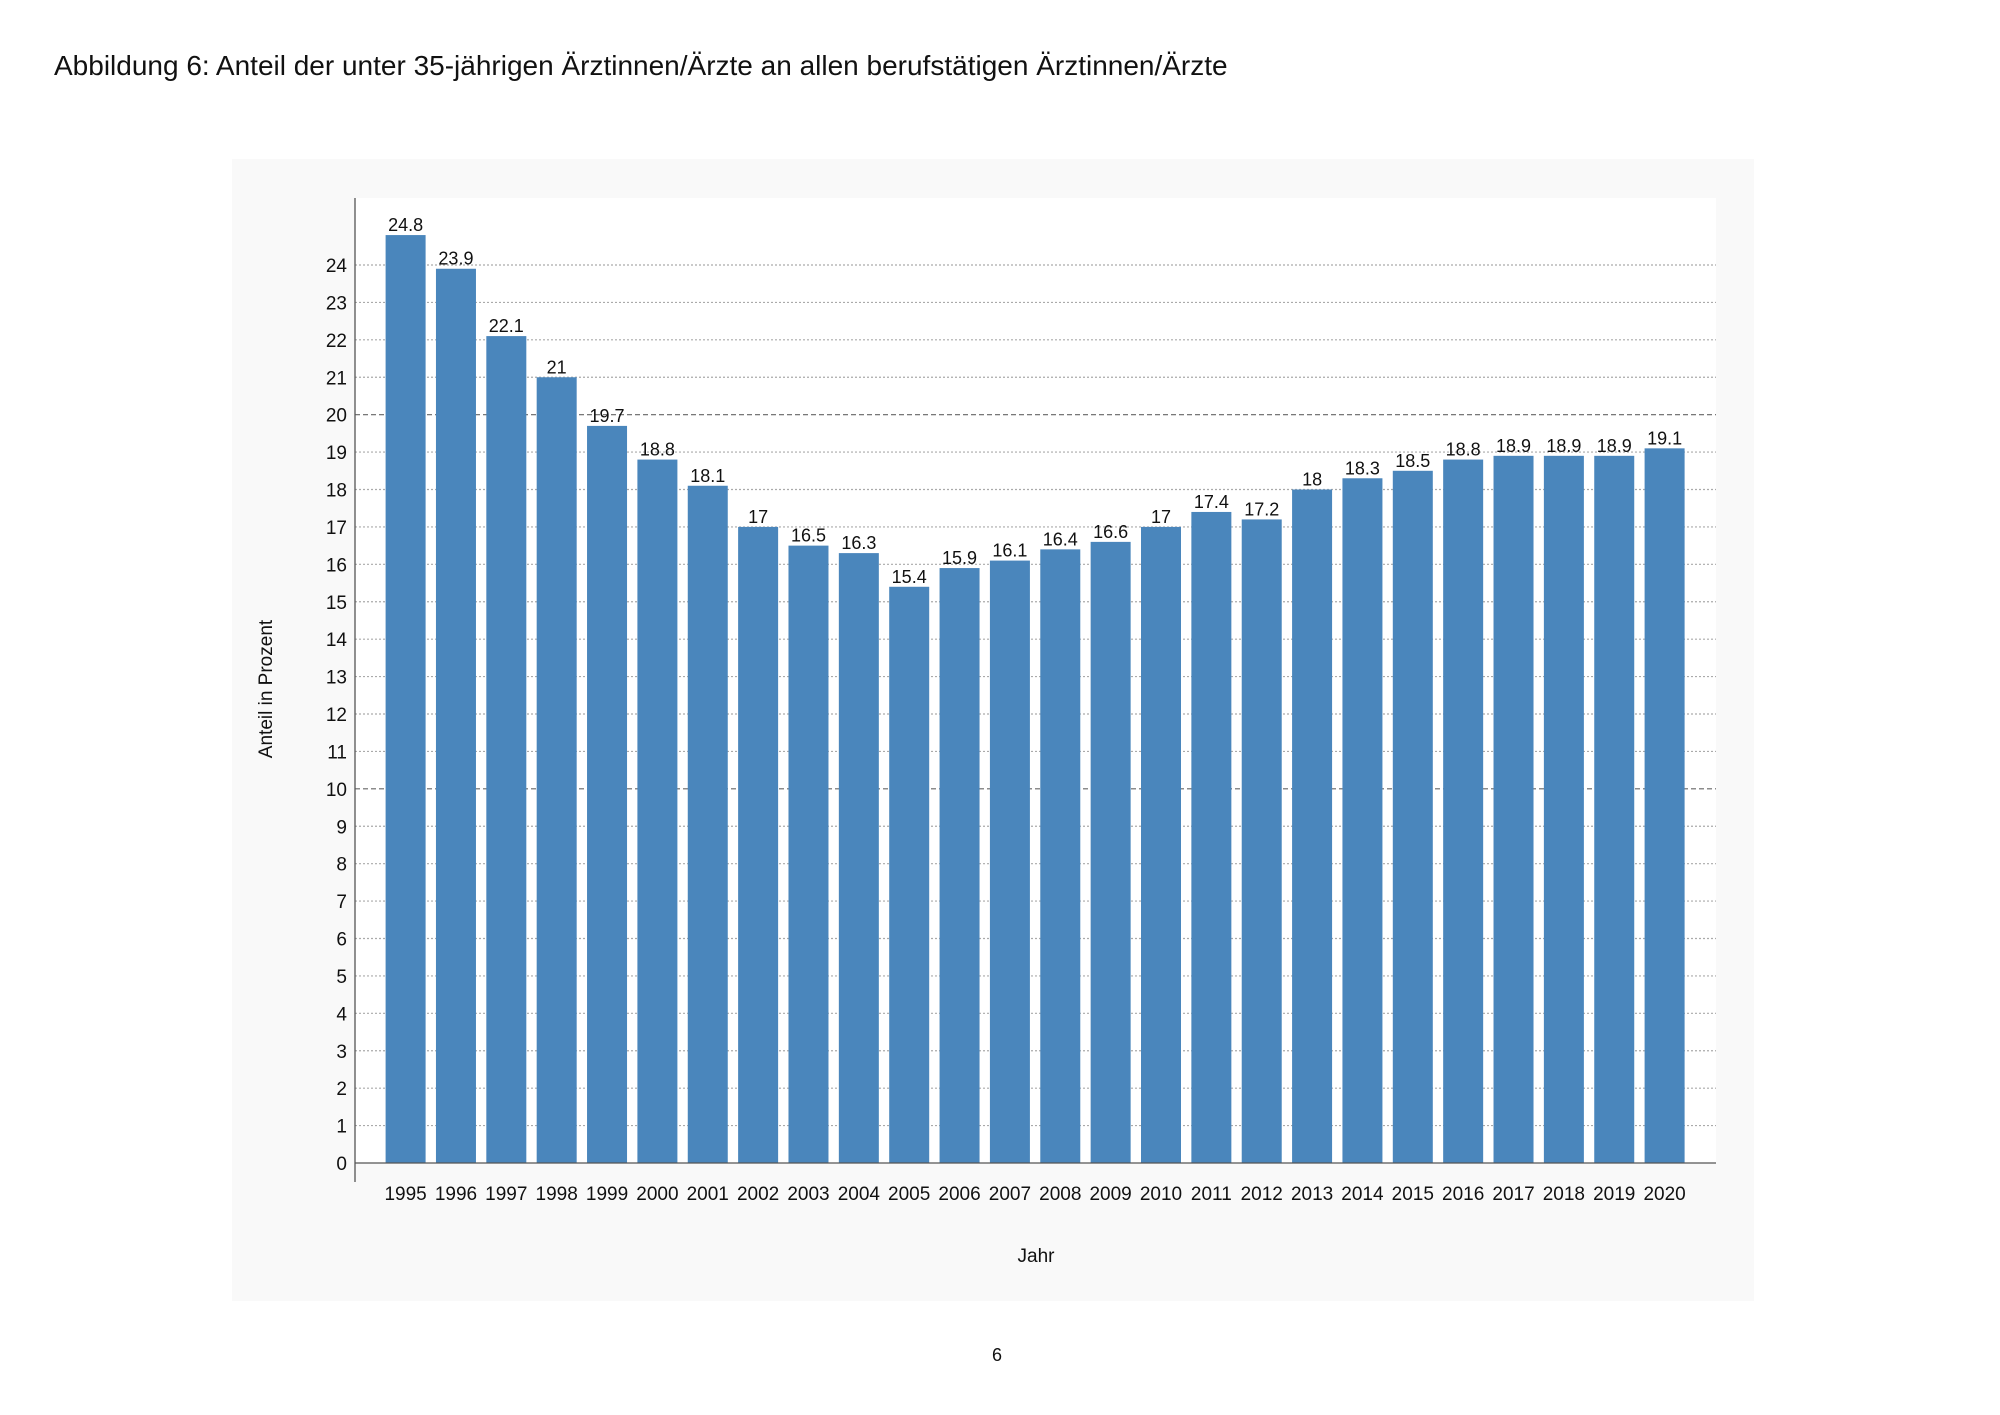 This screenshot has width=2000, height=1415. Describe the element at coordinates (1261, 509) in the screenshot. I see `data-label: 17.2` at that location.